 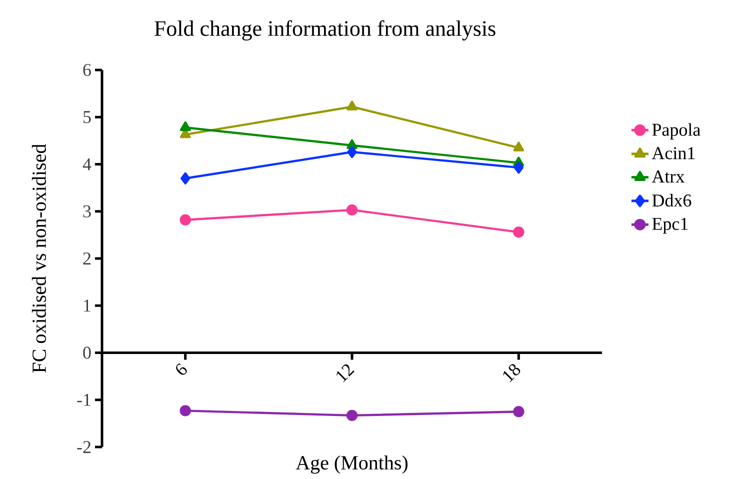 I want to click on legend-label: Epc1, so click(x=670, y=226).